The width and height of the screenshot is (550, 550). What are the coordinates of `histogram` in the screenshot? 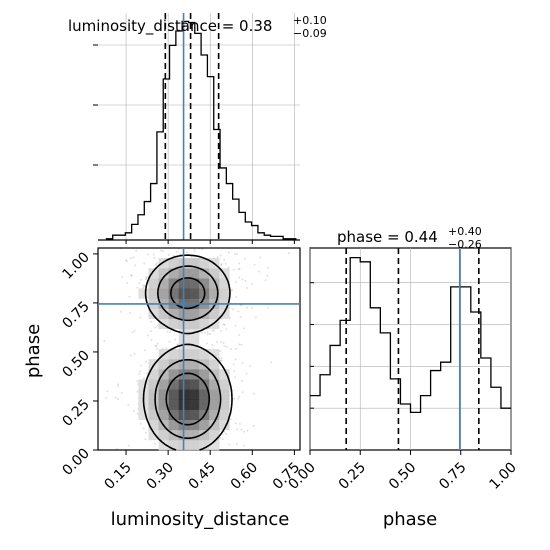 It's located at (201, 130).